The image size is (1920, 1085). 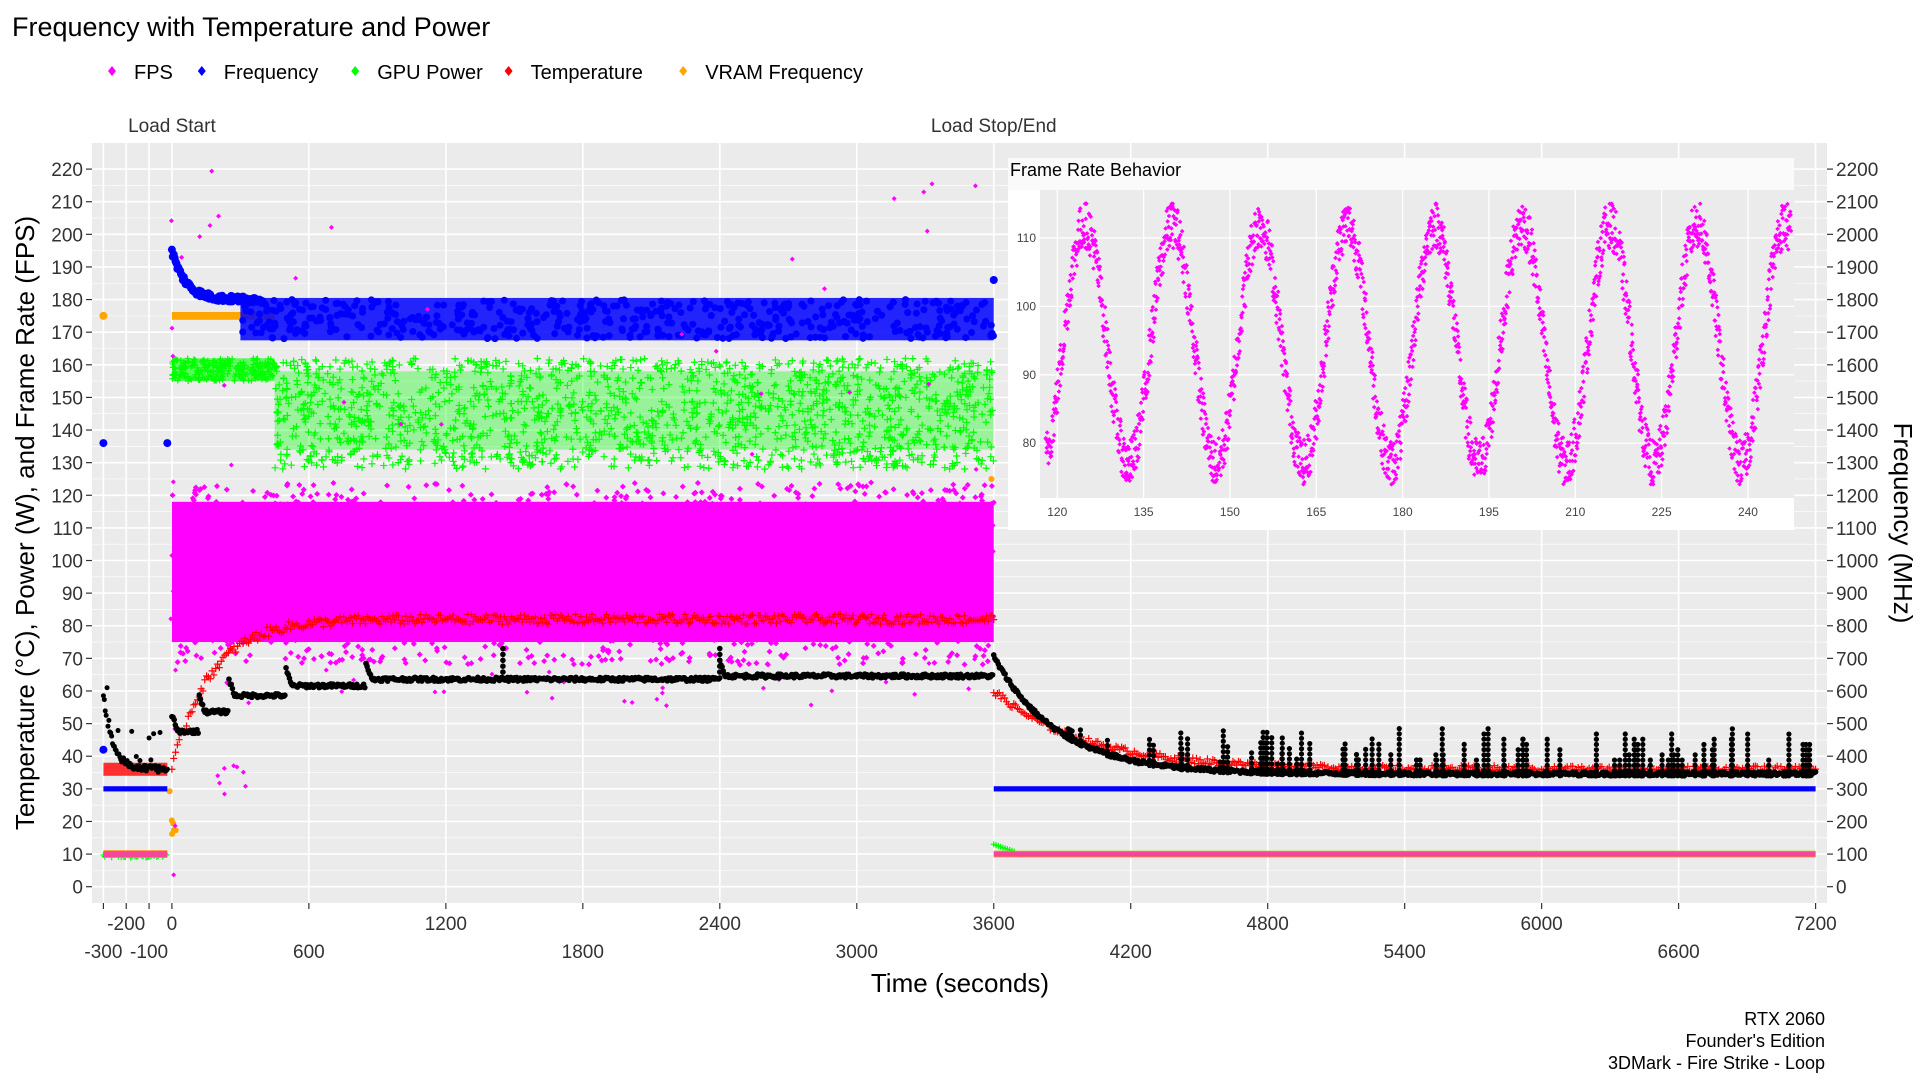 I want to click on legend-label: VRAM Frequency, so click(x=784, y=73).